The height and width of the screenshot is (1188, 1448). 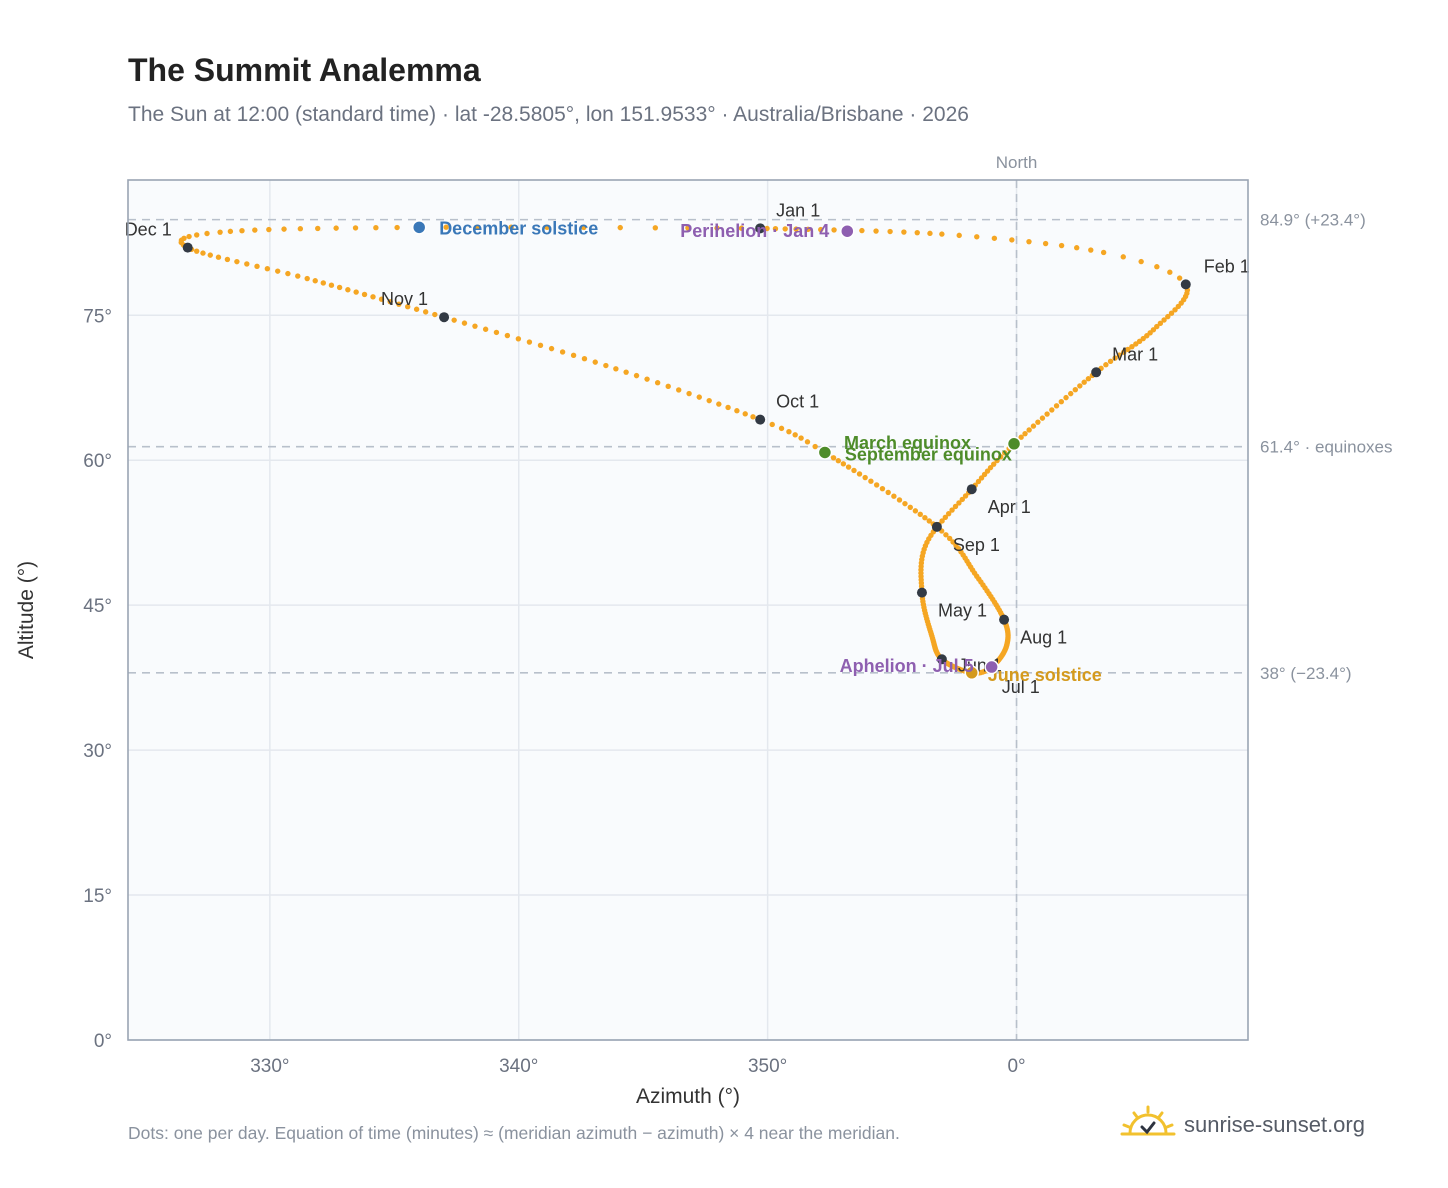 What do you see at coordinates (518, 1066) in the screenshot?
I see `x-tick-label: 340°` at bounding box center [518, 1066].